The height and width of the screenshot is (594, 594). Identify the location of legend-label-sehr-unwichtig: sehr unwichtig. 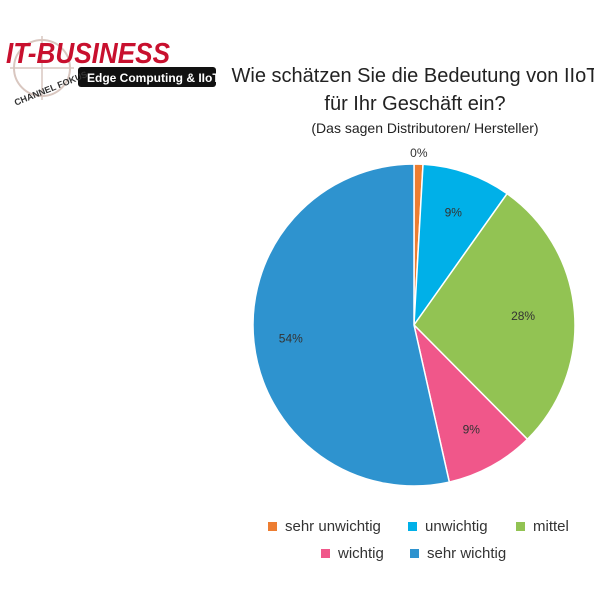
(333, 526).